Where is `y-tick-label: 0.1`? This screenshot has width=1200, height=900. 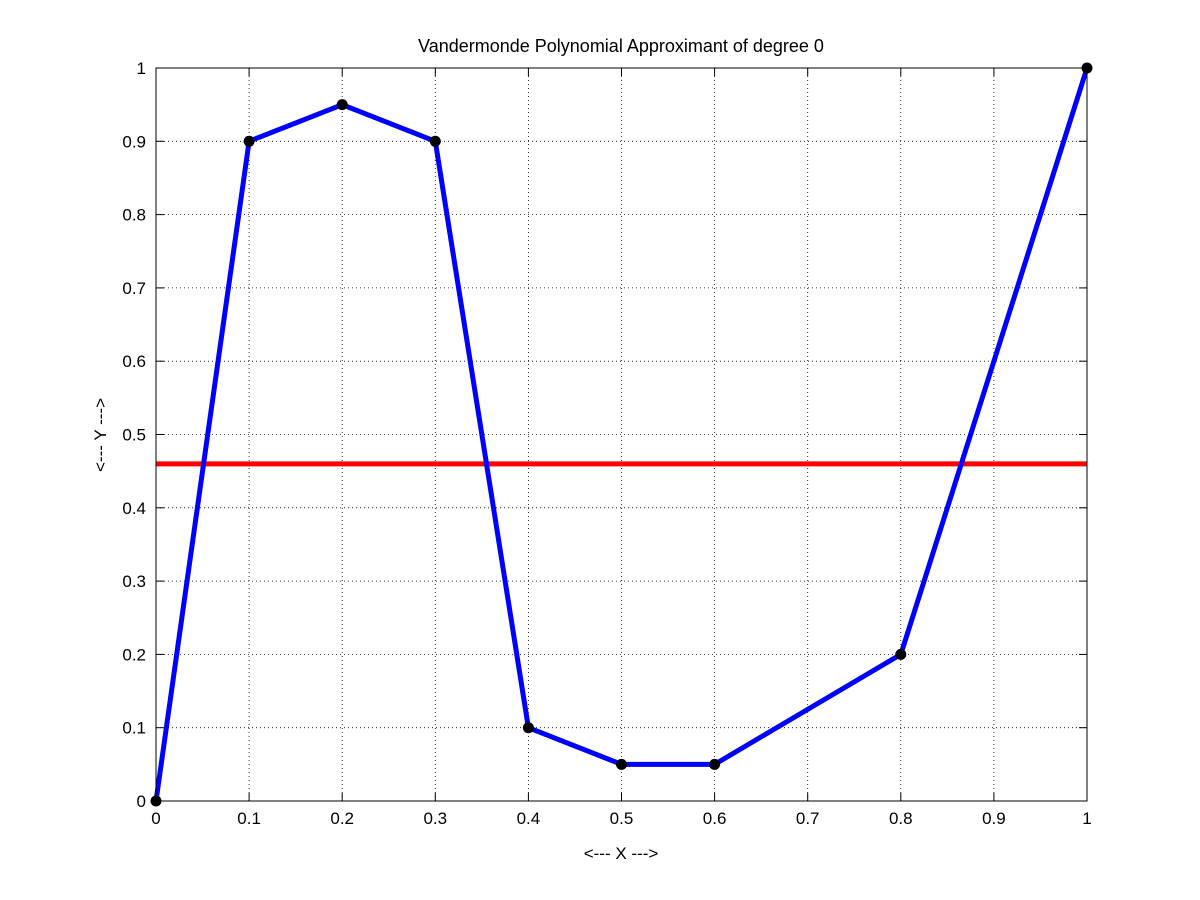
y-tick-label: 0.1 is located at coordinates (134, 728).